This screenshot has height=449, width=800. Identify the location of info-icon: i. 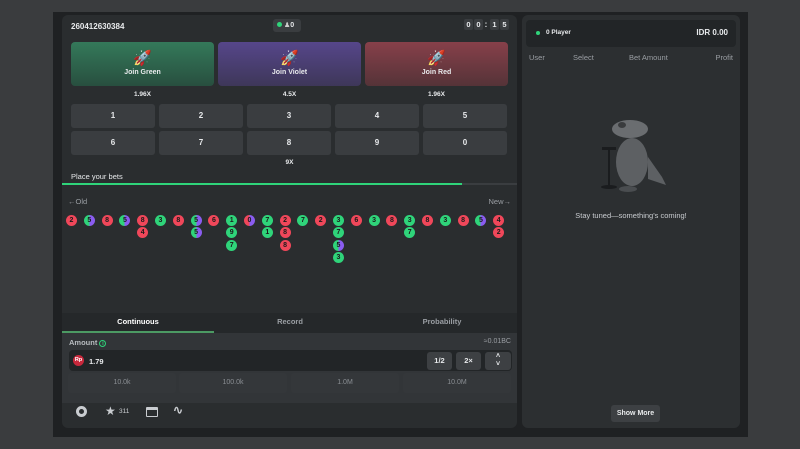
(103, 343).